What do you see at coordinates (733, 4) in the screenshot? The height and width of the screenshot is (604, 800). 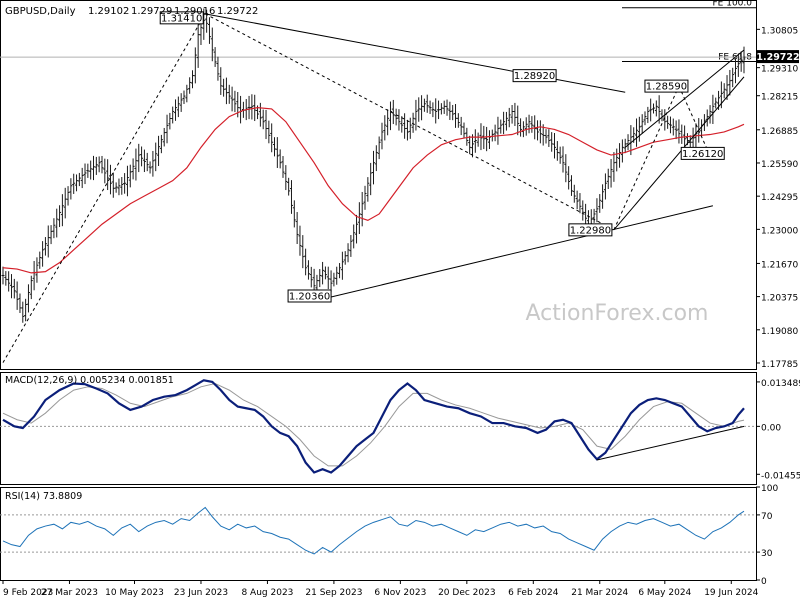 I see `fib-label-0: FE 100.0` at bounding box center [733, 4].